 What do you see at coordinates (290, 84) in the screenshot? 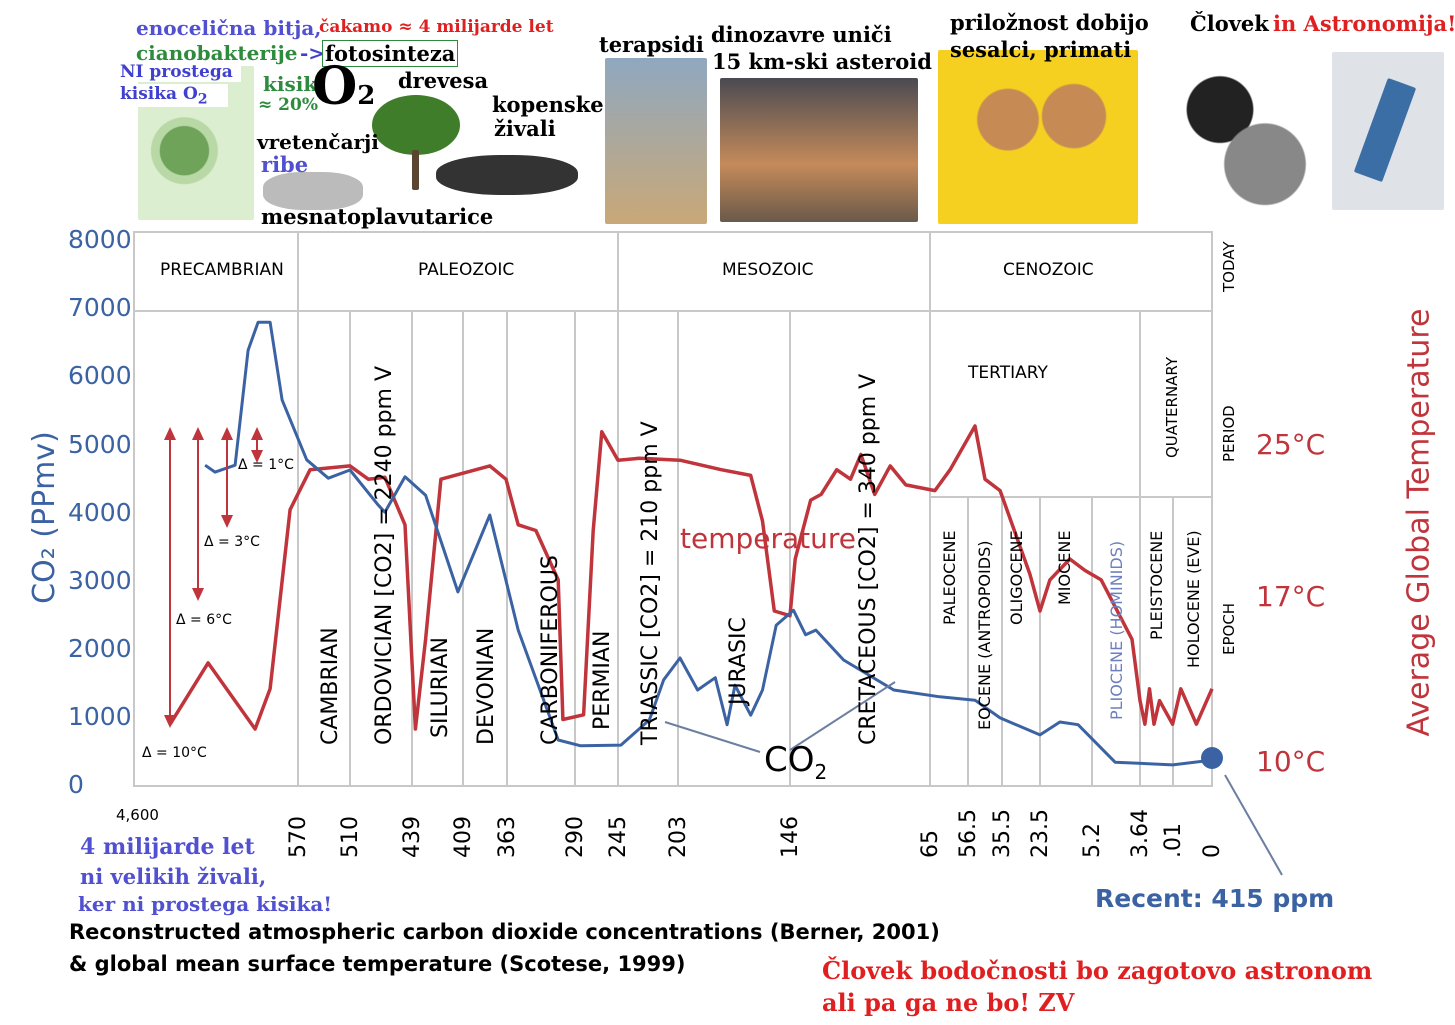
I see `label-oxygen: kisik` at bounding box center [290, 84].